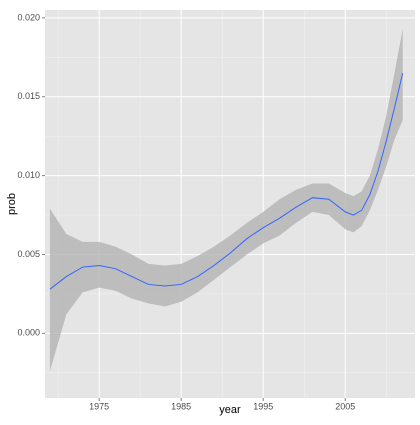  What do you see at coordinates (28, 96) in the screenshot?
I see `y-tick-label: 0.015` at bounding box center [28, 96].